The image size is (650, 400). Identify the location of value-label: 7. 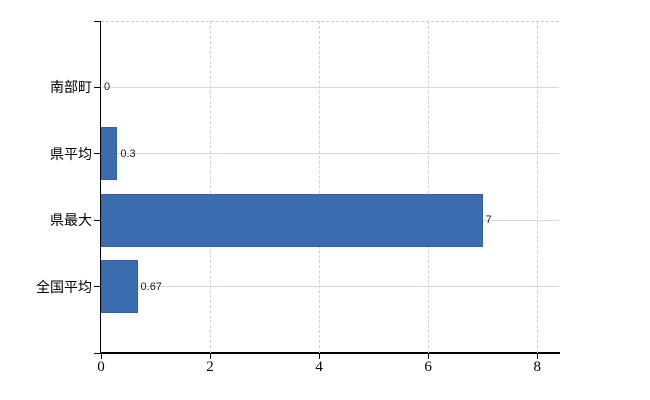
(488, 220).